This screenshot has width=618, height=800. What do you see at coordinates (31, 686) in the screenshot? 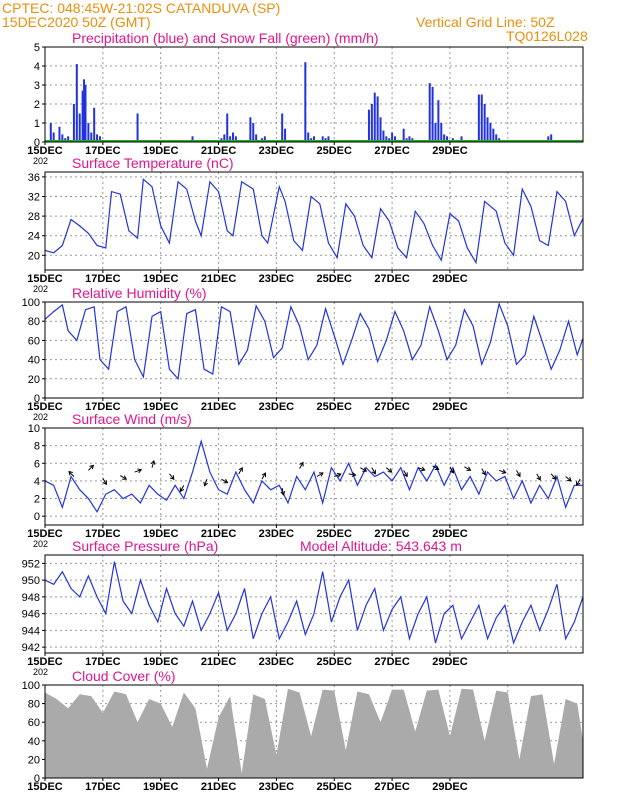
I see `y-tick-label: 100` at bounding box center [31, 686].